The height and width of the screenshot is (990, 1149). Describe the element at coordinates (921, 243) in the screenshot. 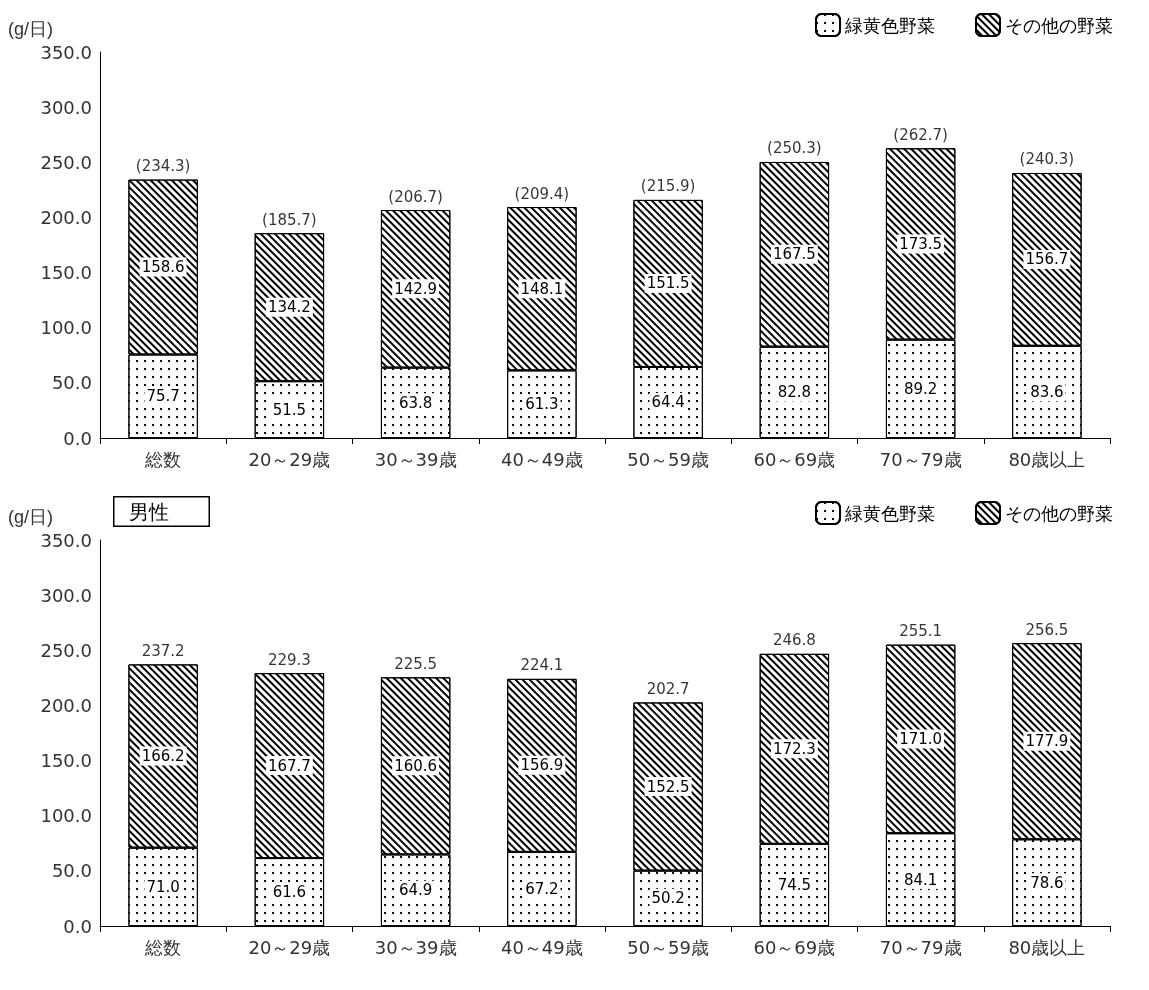

I see `data-label: 173.5` at that location.